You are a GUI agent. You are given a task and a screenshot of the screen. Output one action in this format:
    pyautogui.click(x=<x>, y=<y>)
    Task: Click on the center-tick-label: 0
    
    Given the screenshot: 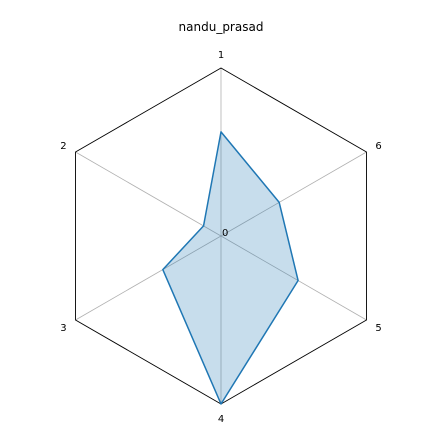 What is the action you would take?
    pyautogui.click(x=225, y=233)
    